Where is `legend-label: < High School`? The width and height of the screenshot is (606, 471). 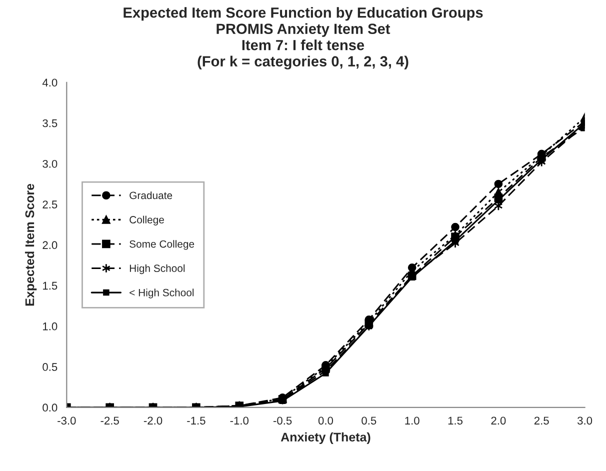
legend-label: < High School is located at coordinates (162, 293).